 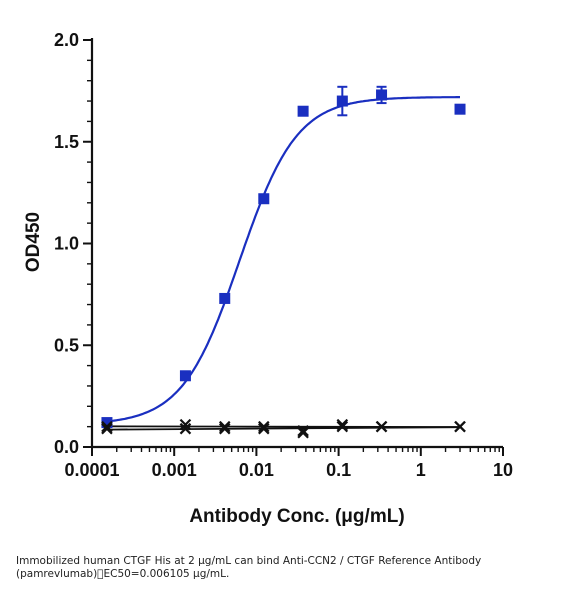 What do you see at coordinates (174, 470) in the screenshot?
I see `x-tick-label: 0.001` at bounding box center [174, 470].